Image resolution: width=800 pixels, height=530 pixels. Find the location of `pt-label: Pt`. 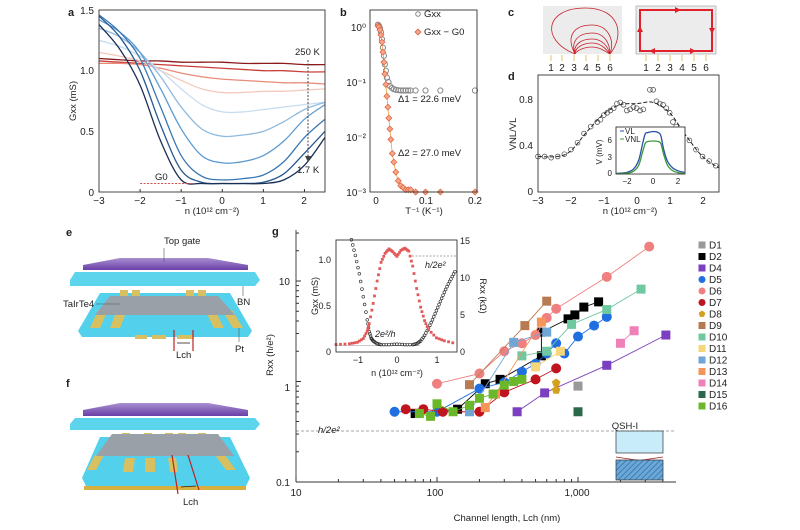

pt-label: Pt is located at coordinates (239, 349).